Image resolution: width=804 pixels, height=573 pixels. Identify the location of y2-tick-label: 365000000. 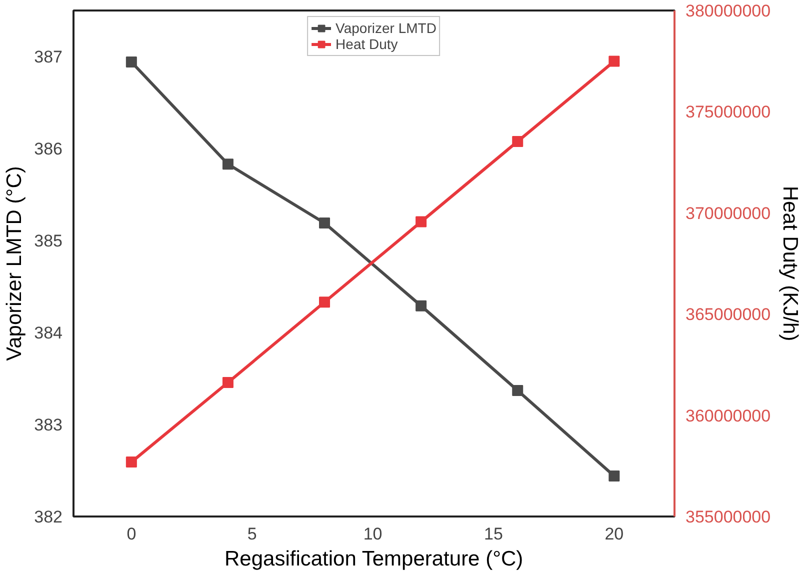
(728, 314).